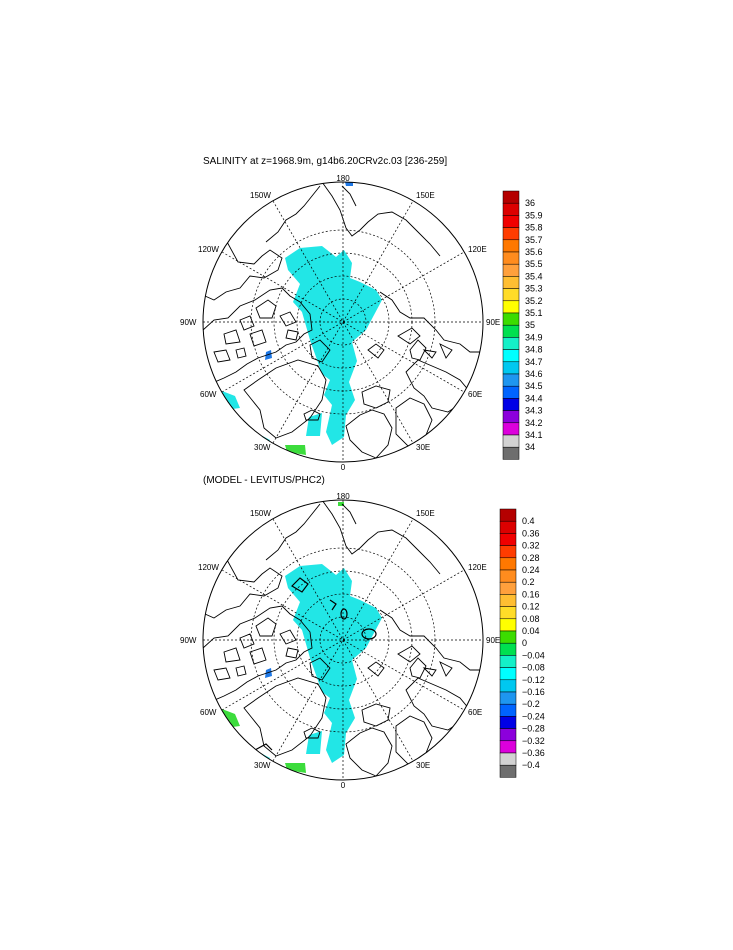  Describe the element at coordinates (534, 337) in the screenshot. I see `colorbar-tick-label: 34.9` at that location.